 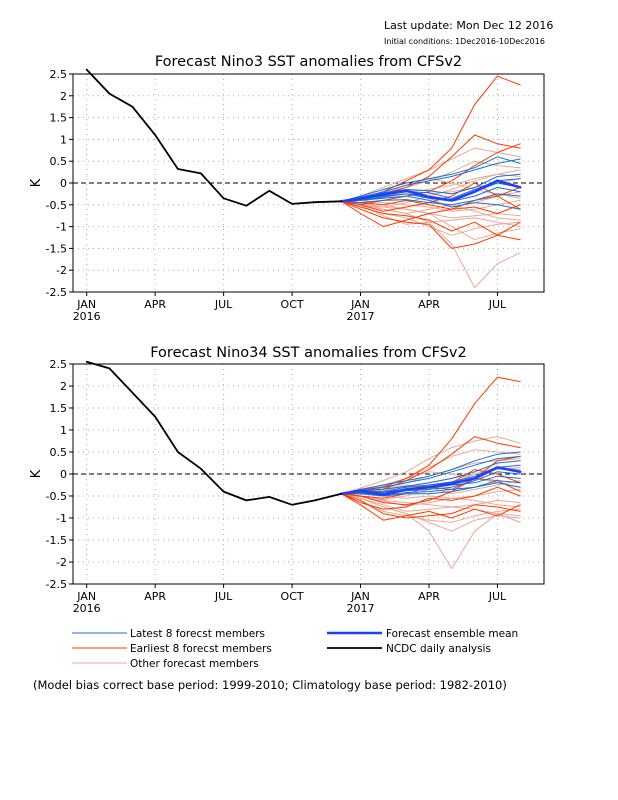 What do you see at coordinates (308, 62) in the screenshot?
I see `chart-title: Forecast Nino3 SST anomalies from CFSv2` at bounding box center [308, 62].